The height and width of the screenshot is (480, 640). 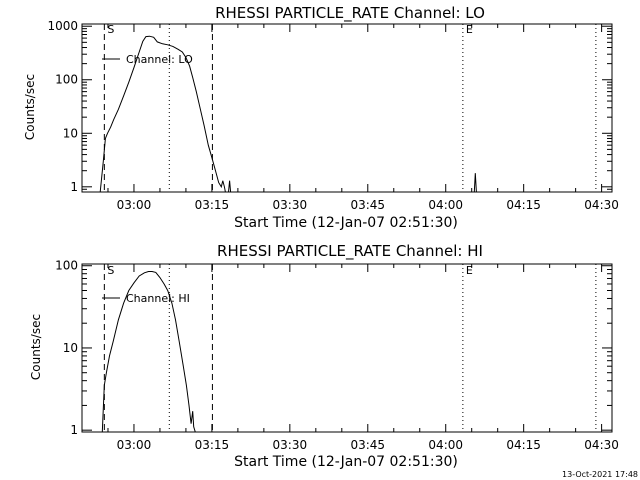 I want to click on legend-label-hi: Channel: HI, so click(x=158, y=298).